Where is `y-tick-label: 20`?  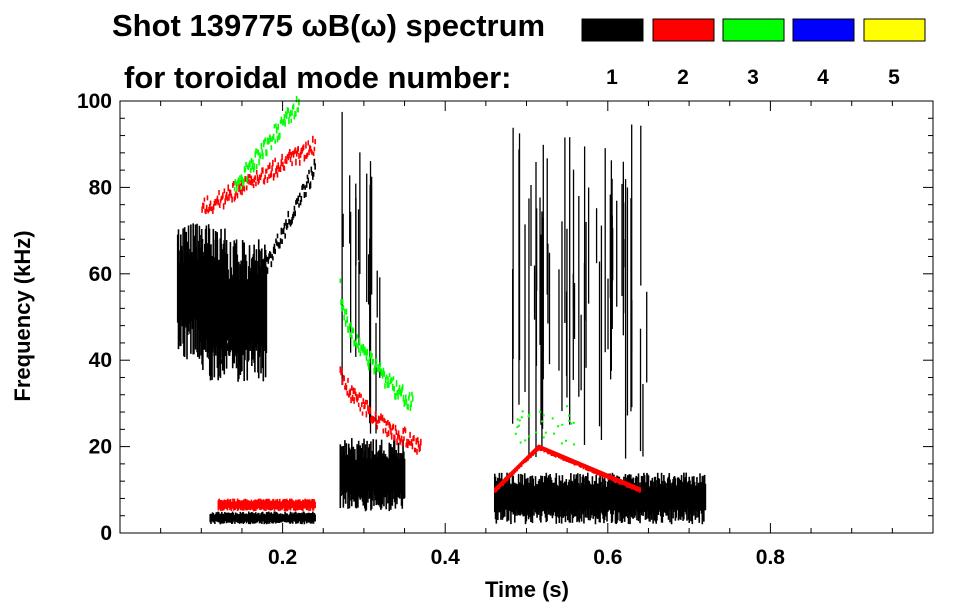 y-tick-label: 20 is located at coordinates (100, 447).